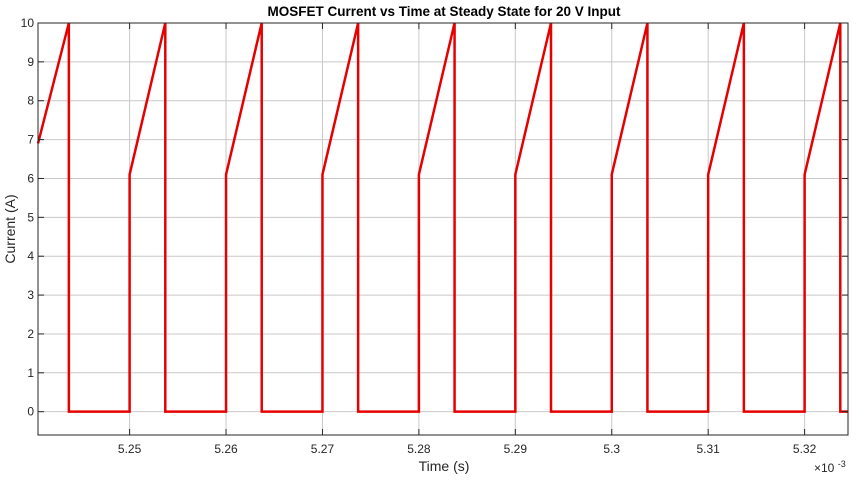 The width and height of the screenshot is (864, 481). What do you see at coordinates (805, 449) in the screenshot?
I see `x-tick-label: 5.32` at bounding box center [805, 449].